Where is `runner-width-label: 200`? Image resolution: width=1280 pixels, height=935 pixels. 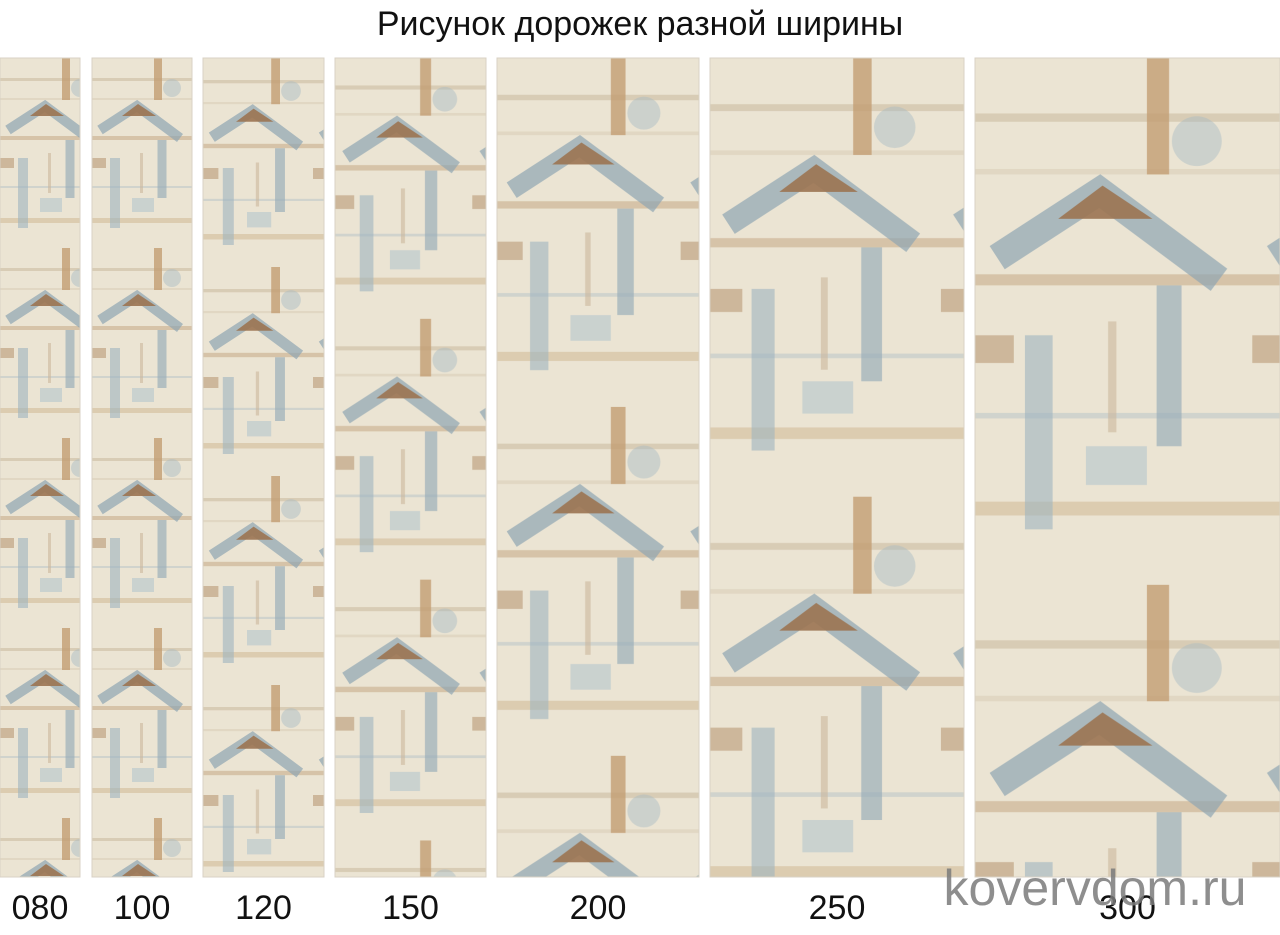
runner-width-label: 200 is located at coordinates (598, 908).